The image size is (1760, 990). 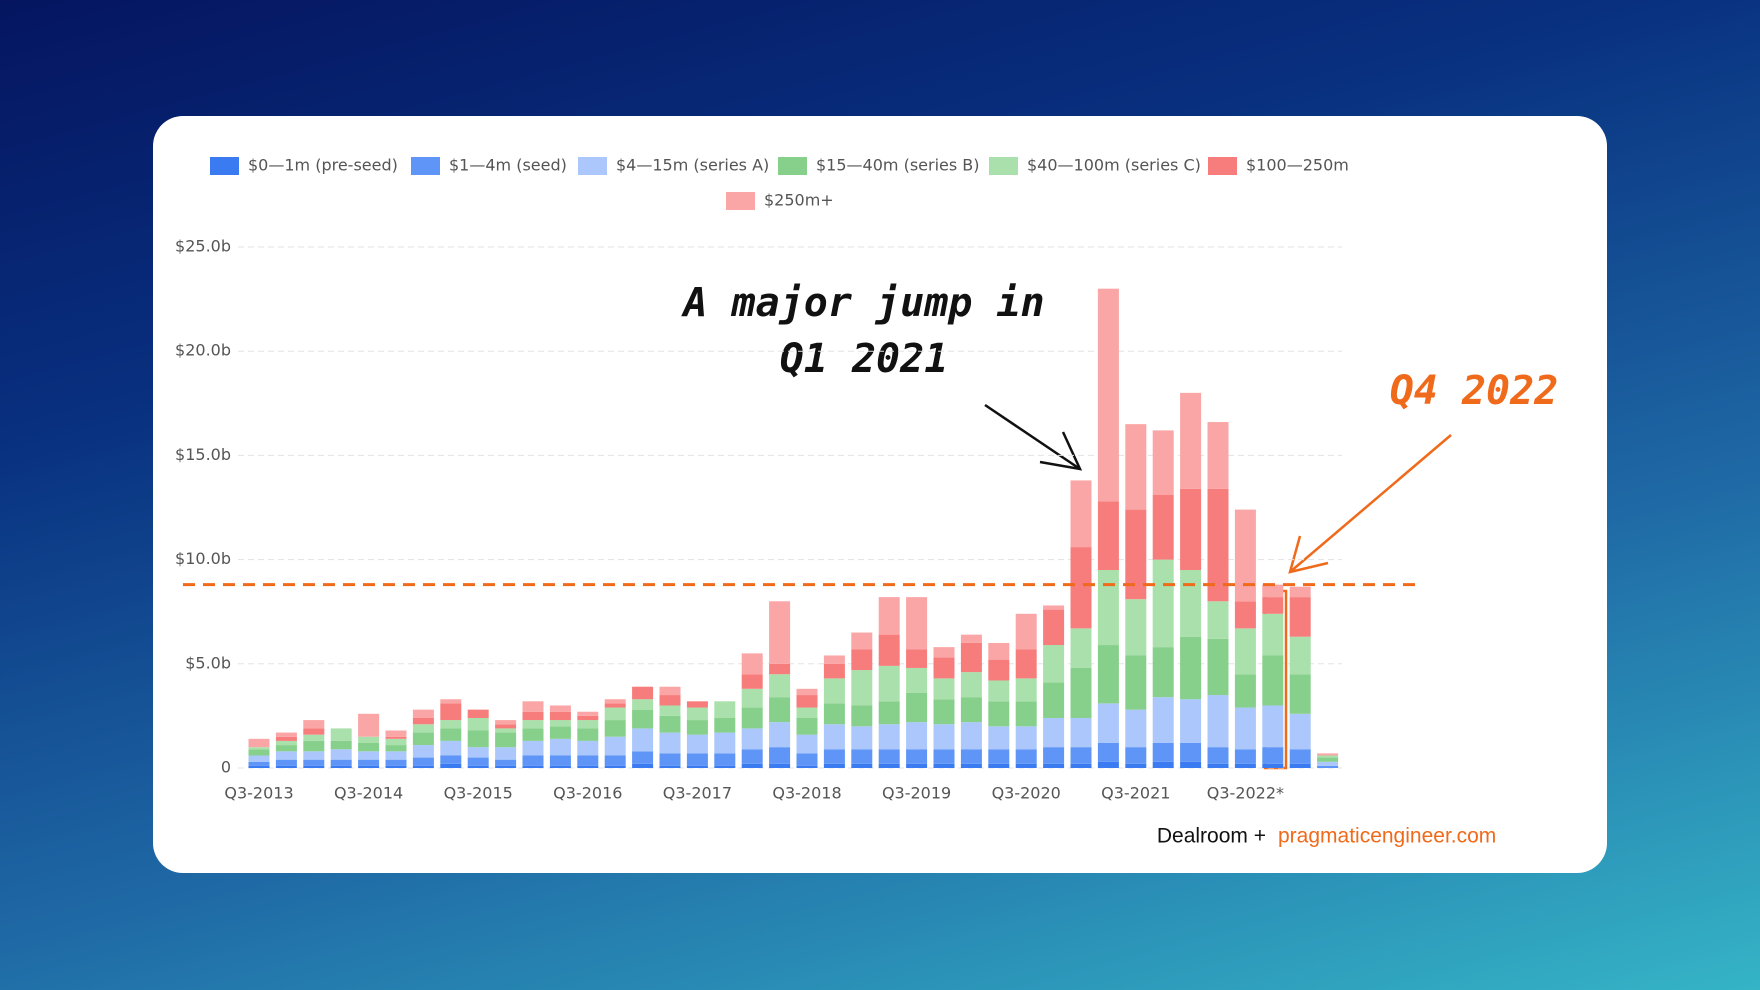 What do you see at coordinates (864, 359) in the screenshot?
I see `annotation: Q1 2021` at bounding box center [864, 359].